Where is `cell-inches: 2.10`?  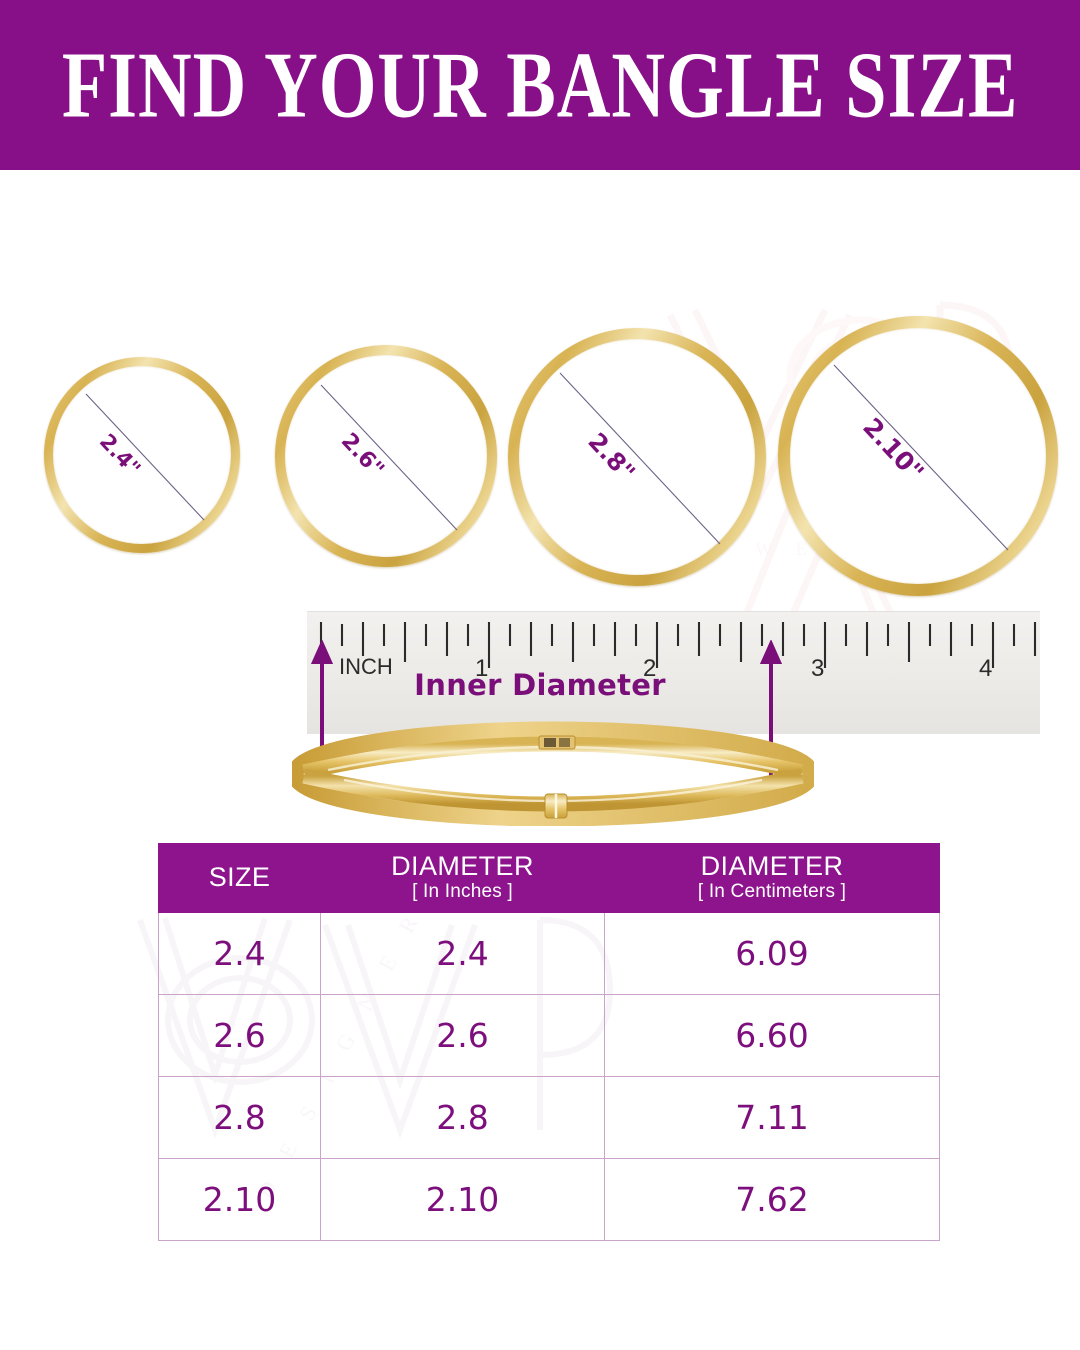
cell-inches: 2.10 is located at coordinates (462, 1199).